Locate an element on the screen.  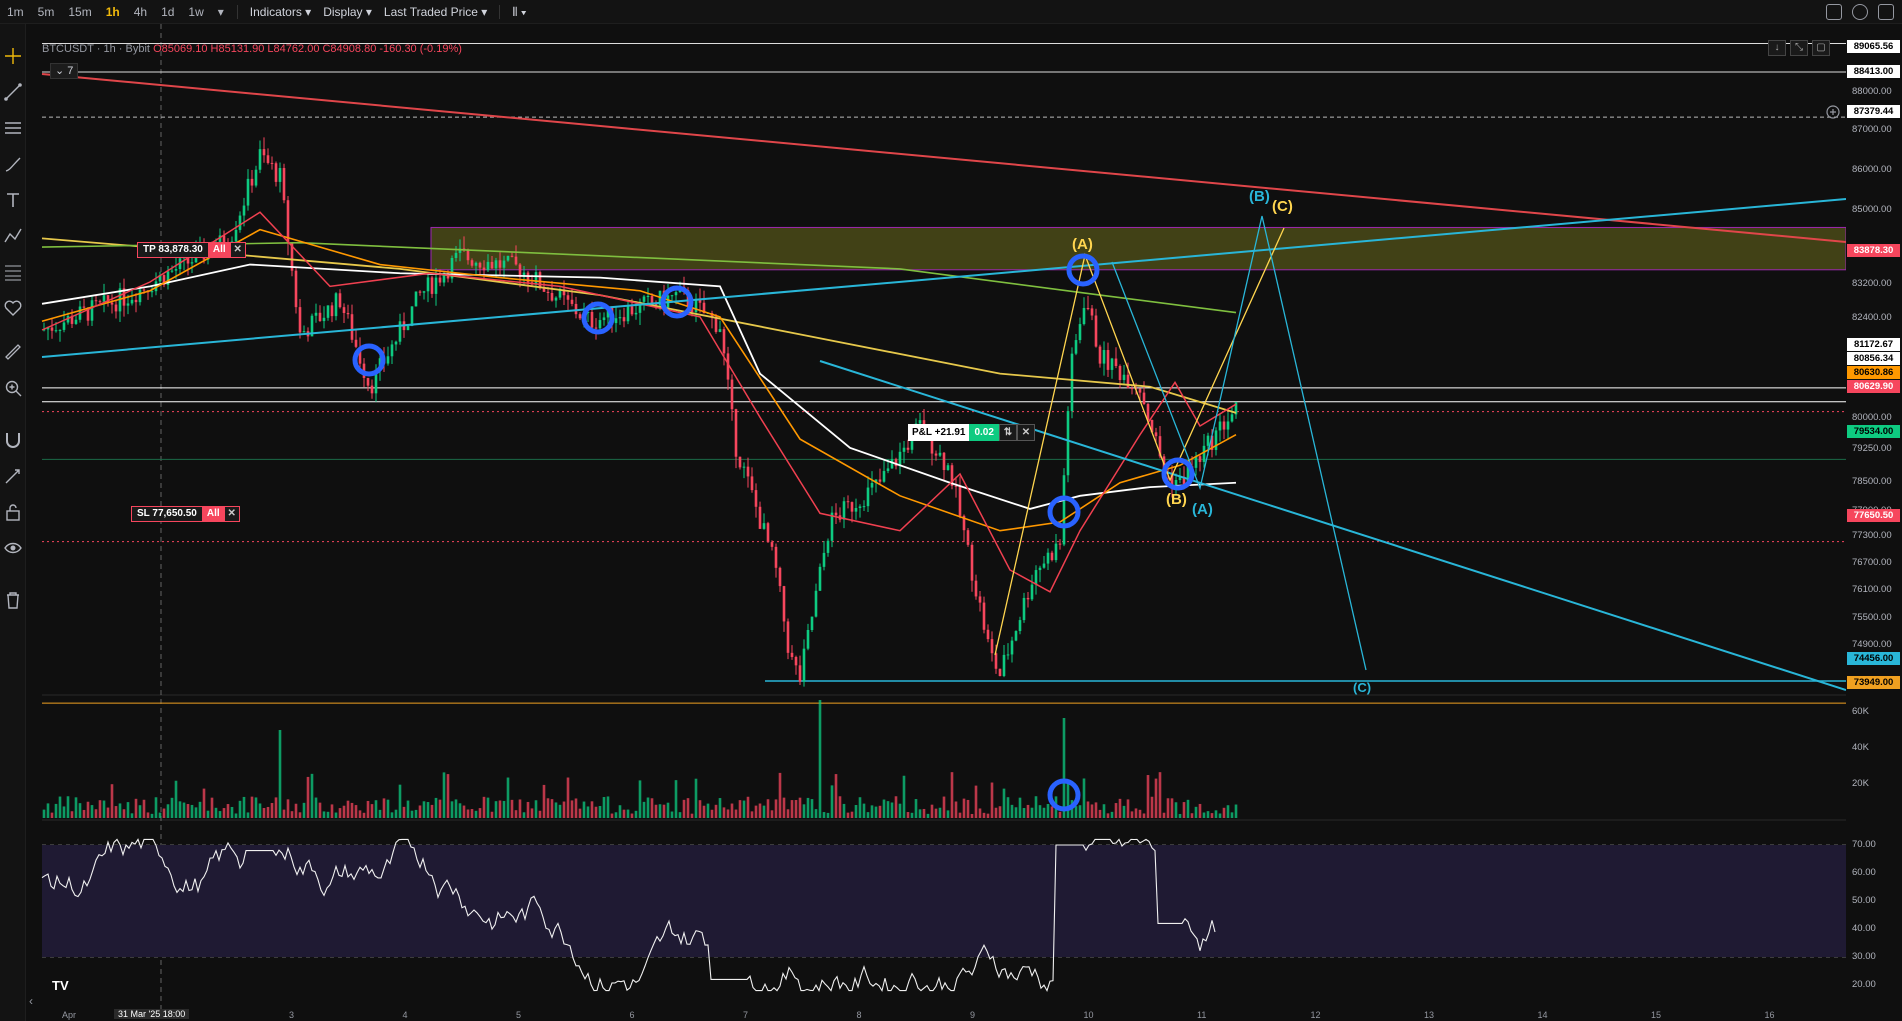
sl-close-icon: ✕ is located at coordinates (231, 514).